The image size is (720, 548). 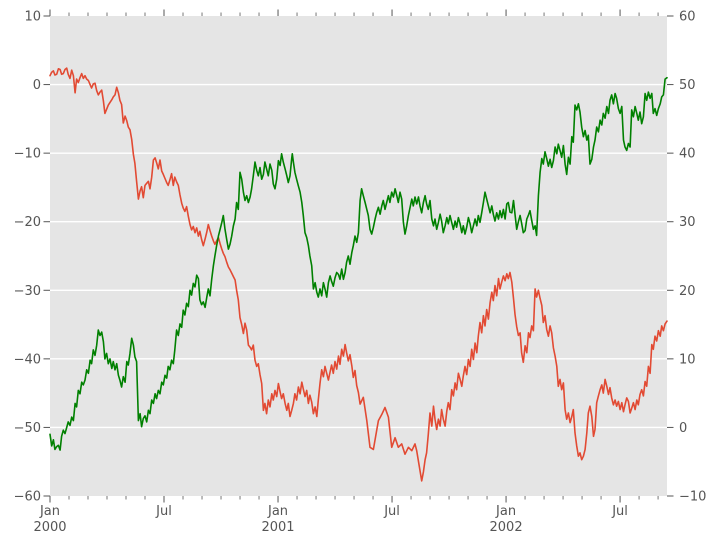 I want to click on y-tick-right-label: 60, so click(x=687, y=17).